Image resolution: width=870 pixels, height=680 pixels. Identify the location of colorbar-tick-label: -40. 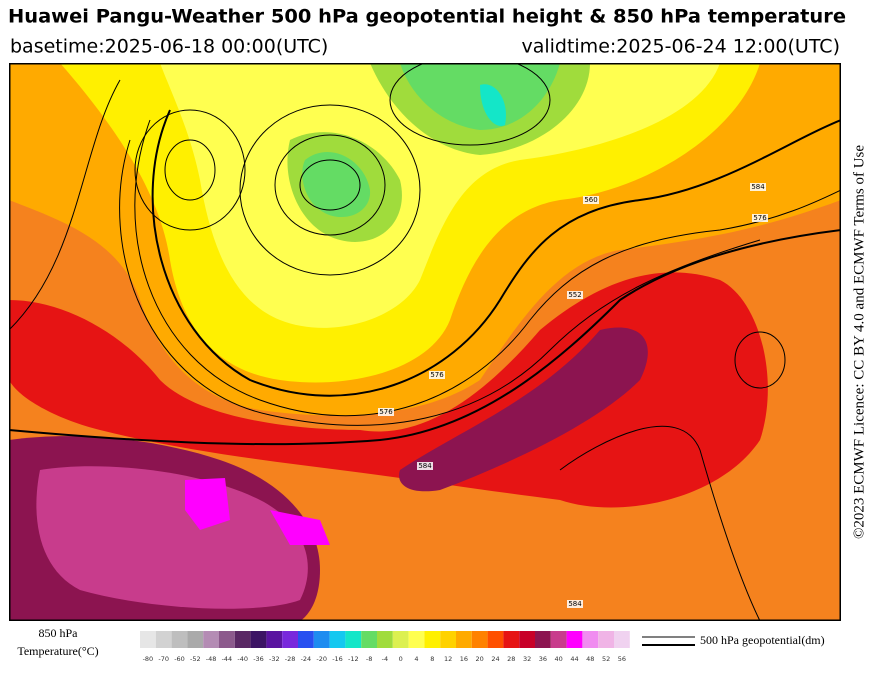
(242, 659).